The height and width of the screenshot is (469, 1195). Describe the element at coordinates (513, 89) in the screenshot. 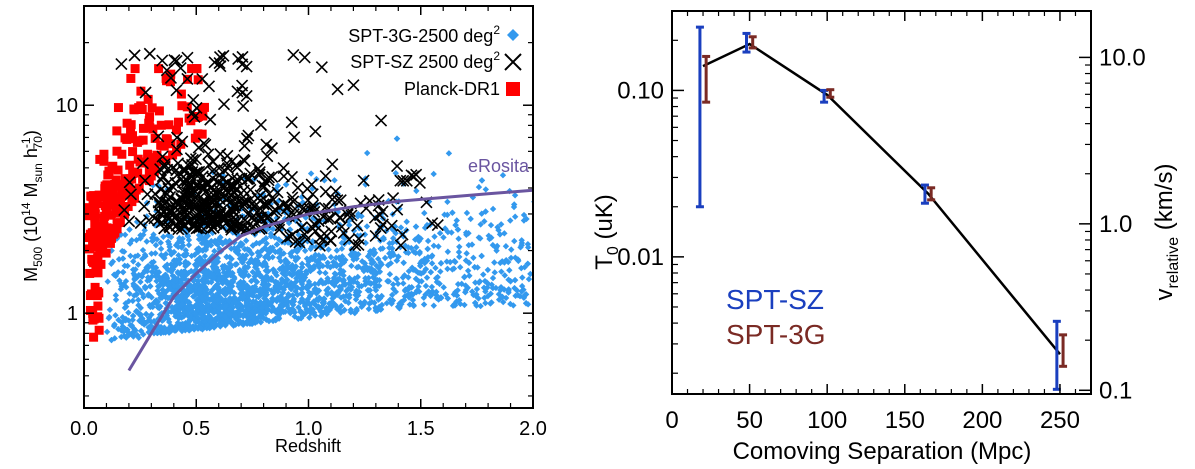

I see `legend-marker-square` at that location.